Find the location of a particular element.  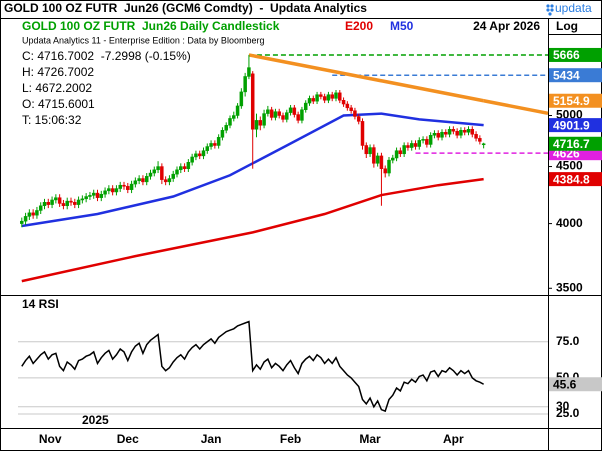

trendline is located at coordinates (366, 78).